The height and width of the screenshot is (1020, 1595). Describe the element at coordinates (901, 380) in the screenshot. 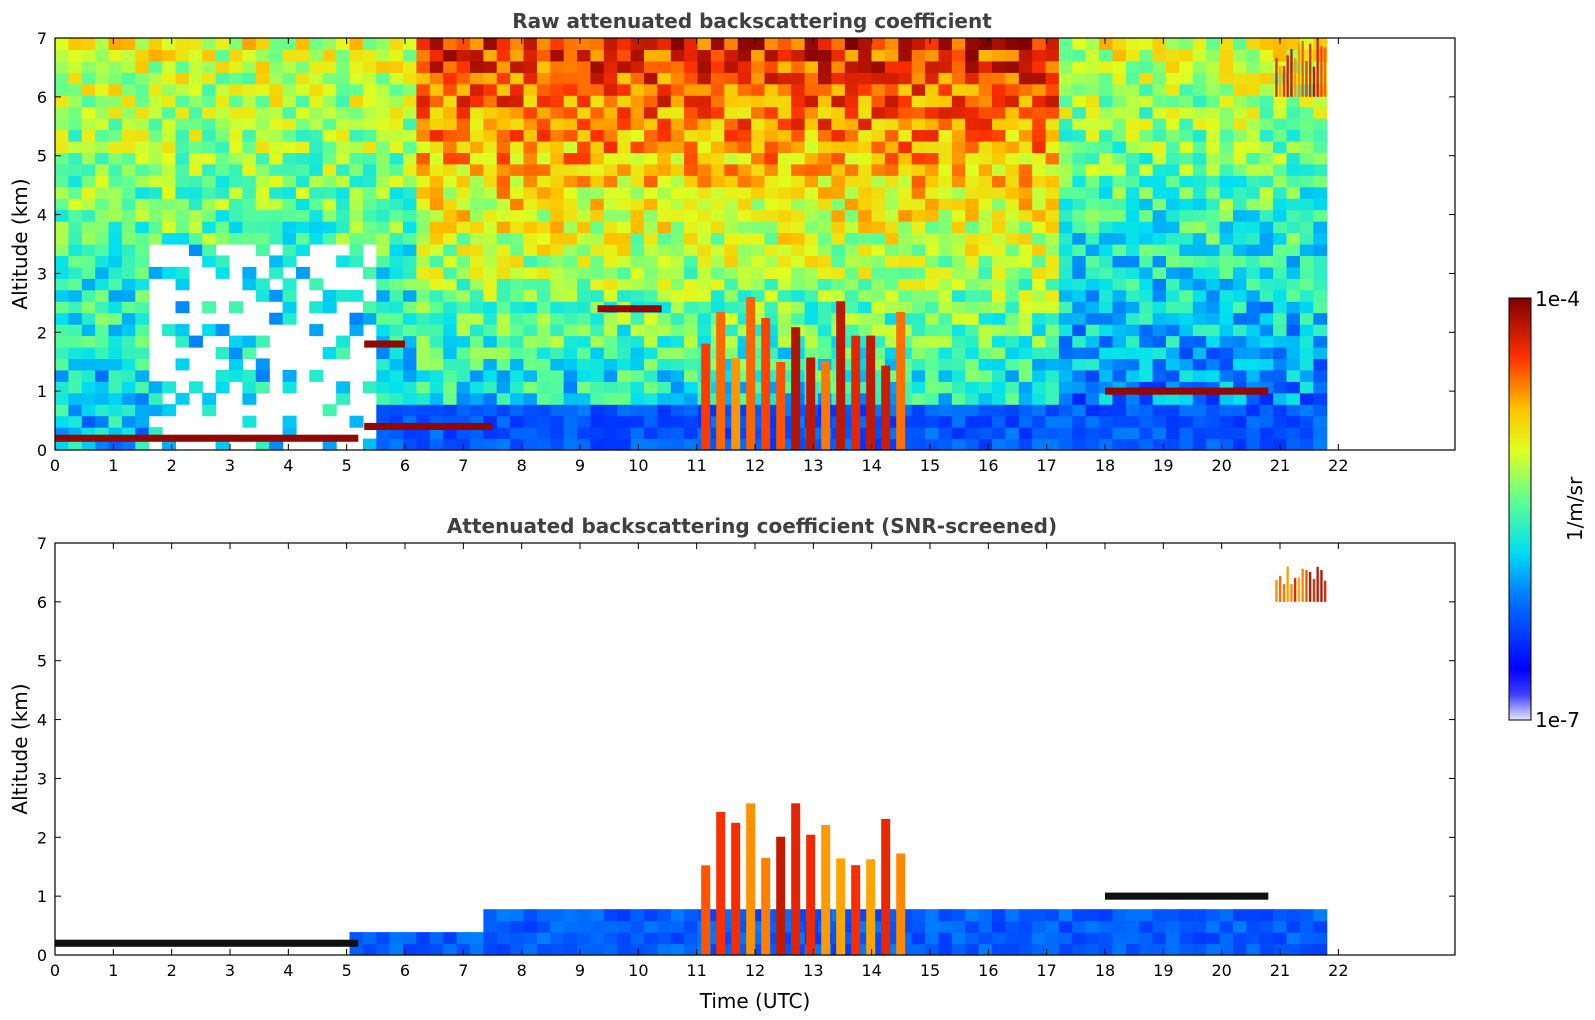

I see `feature-shaft` at that location.